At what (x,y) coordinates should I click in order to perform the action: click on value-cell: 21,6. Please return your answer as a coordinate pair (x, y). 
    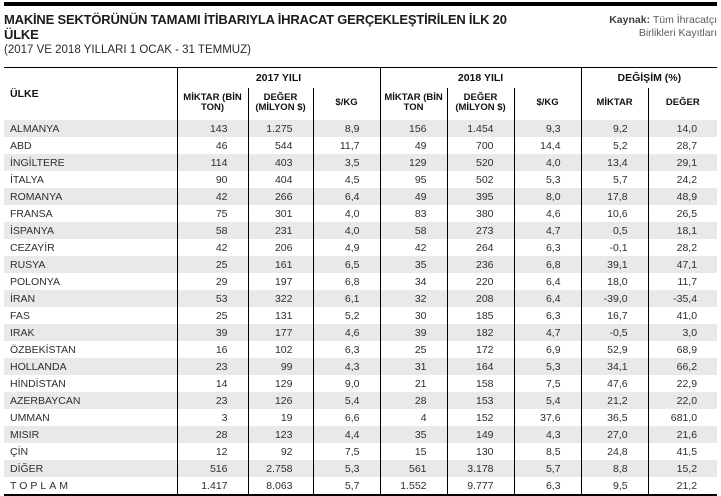
    Looking at the image, I should click on (682, 434).